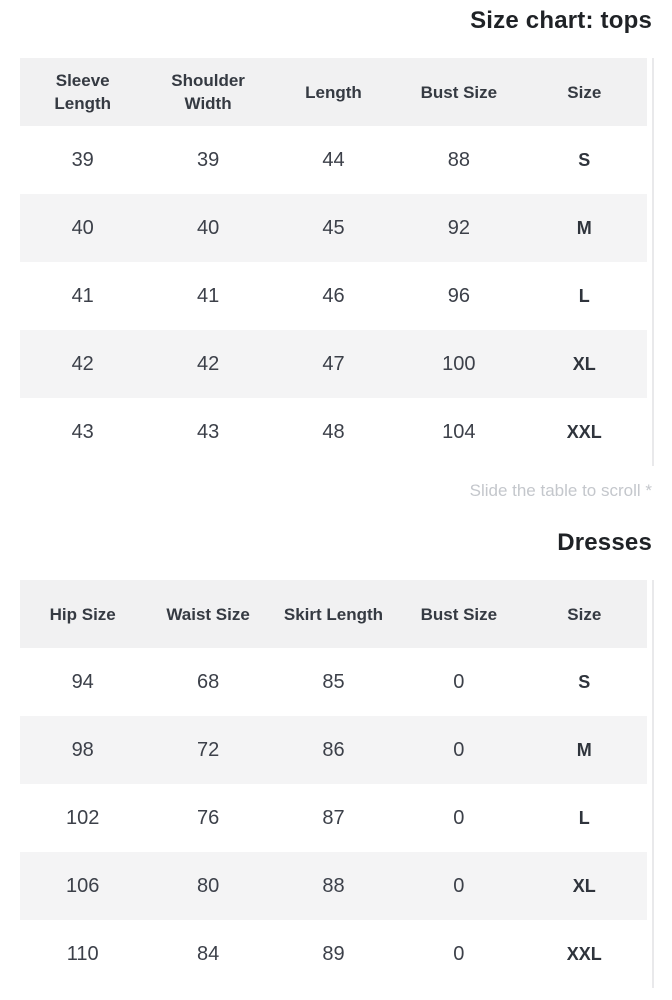  What do you see at coordinates (458, 295) in the screenshot?
I see `cell-value: 96` at bounding box center [458, 295].